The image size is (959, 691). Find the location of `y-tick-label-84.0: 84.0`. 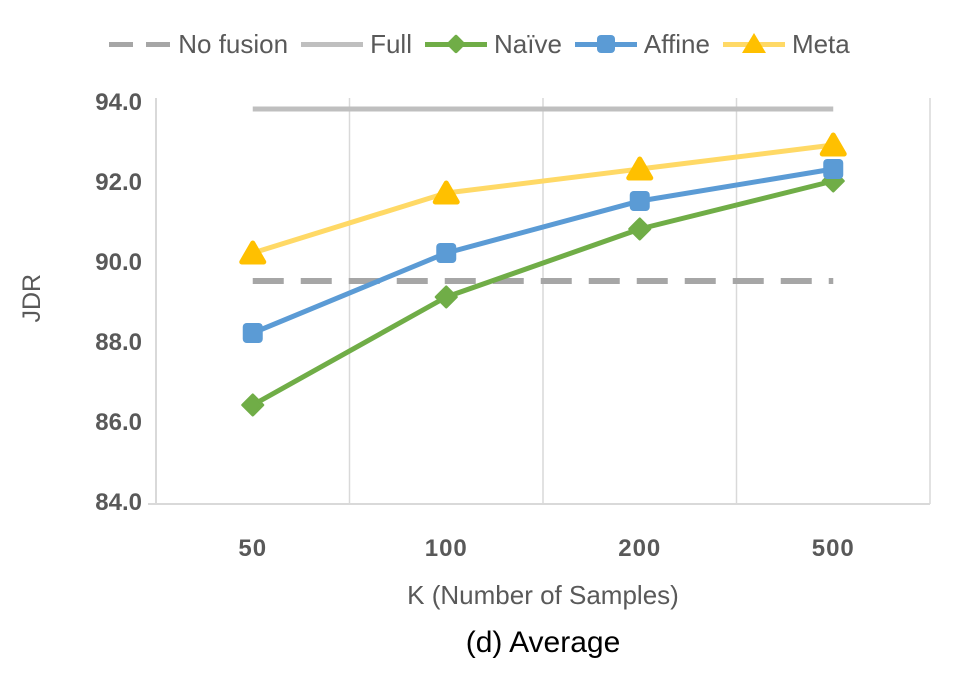

y-tick-label-84.0: 84.0 is located at coordinates (118, 502).